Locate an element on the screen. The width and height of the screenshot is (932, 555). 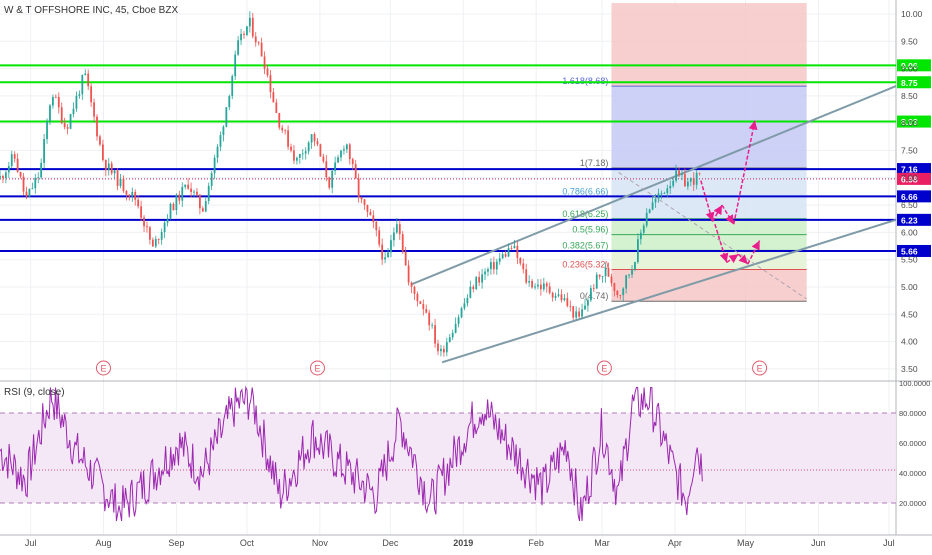
price-axis-tick-label: 4.50 is located at coordinates (909, 314).